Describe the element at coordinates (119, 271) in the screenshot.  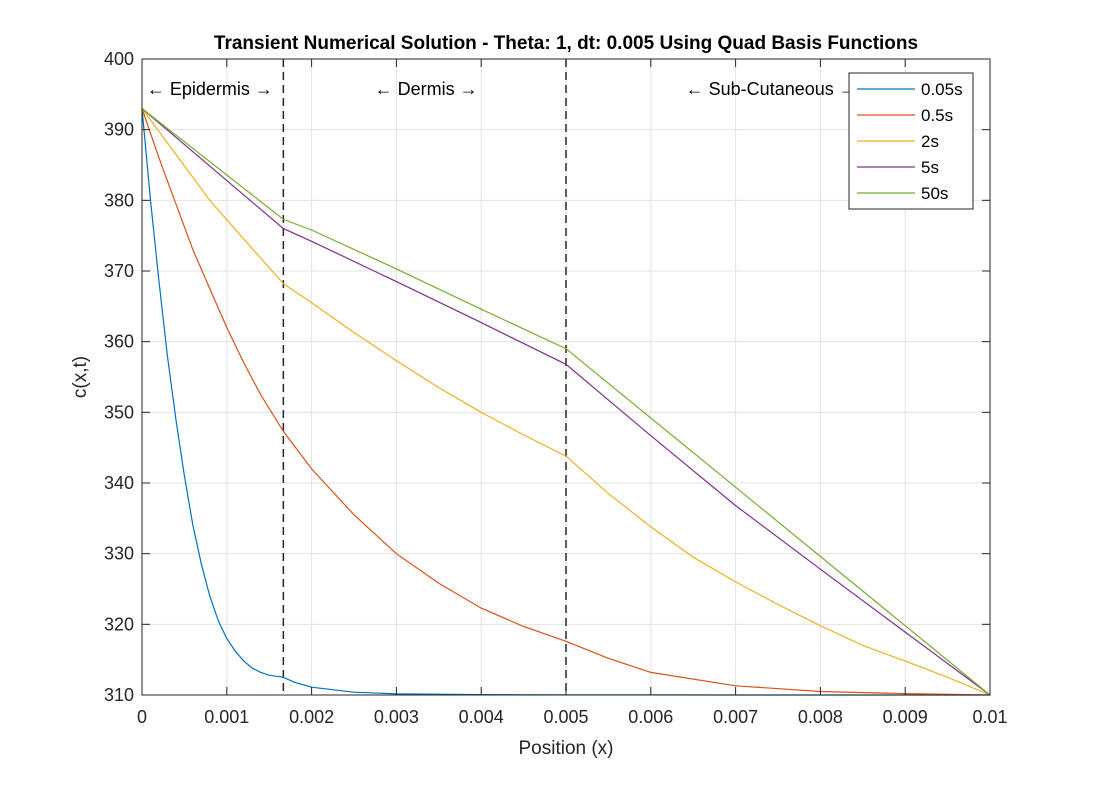
I see `y-tick-label: 370` at that location.